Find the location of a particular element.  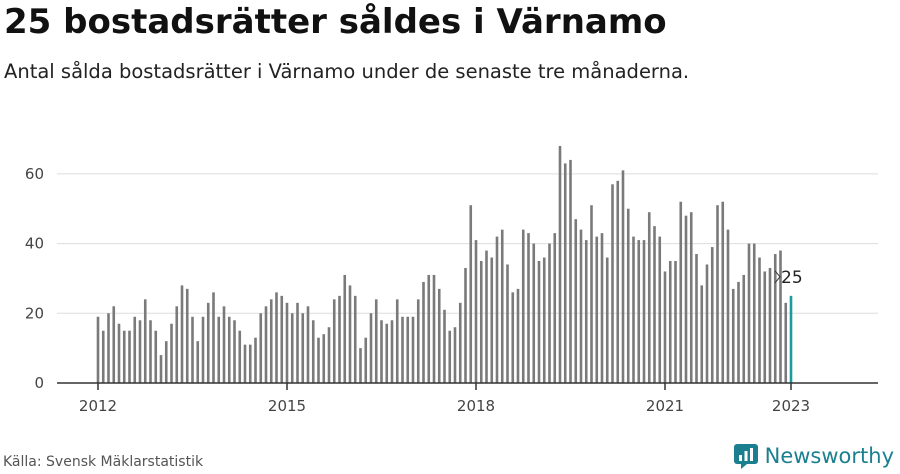

bar-highlight is located at coordinates (791, 339).